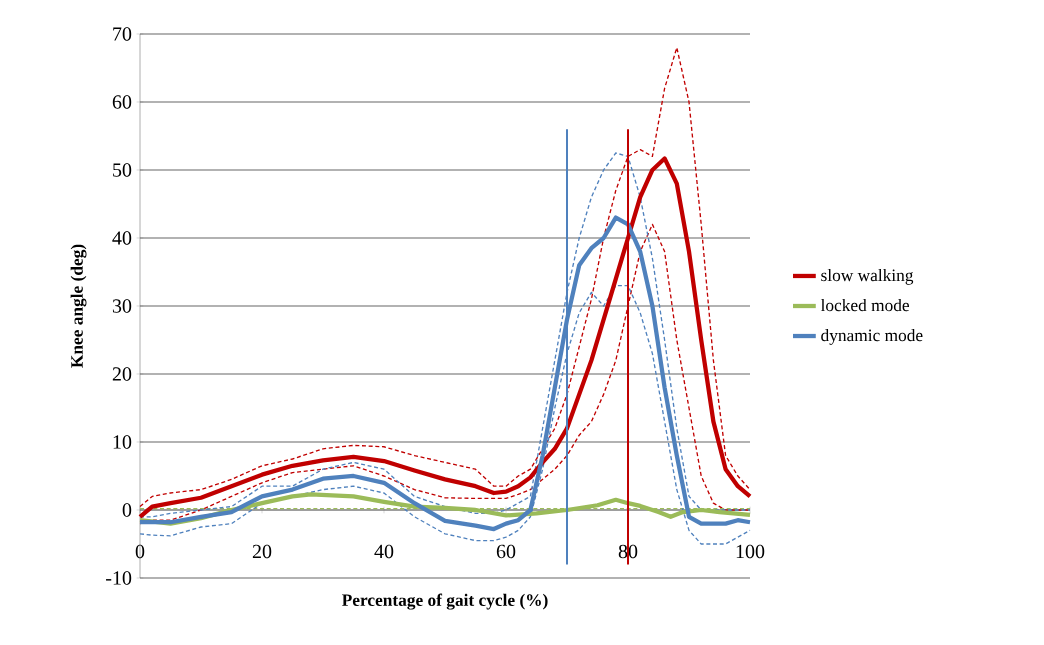  What do you see at coordinates (119, 578) in the screenshot?
I see `y-tick-label: -10` at bounding box center [119, 578].